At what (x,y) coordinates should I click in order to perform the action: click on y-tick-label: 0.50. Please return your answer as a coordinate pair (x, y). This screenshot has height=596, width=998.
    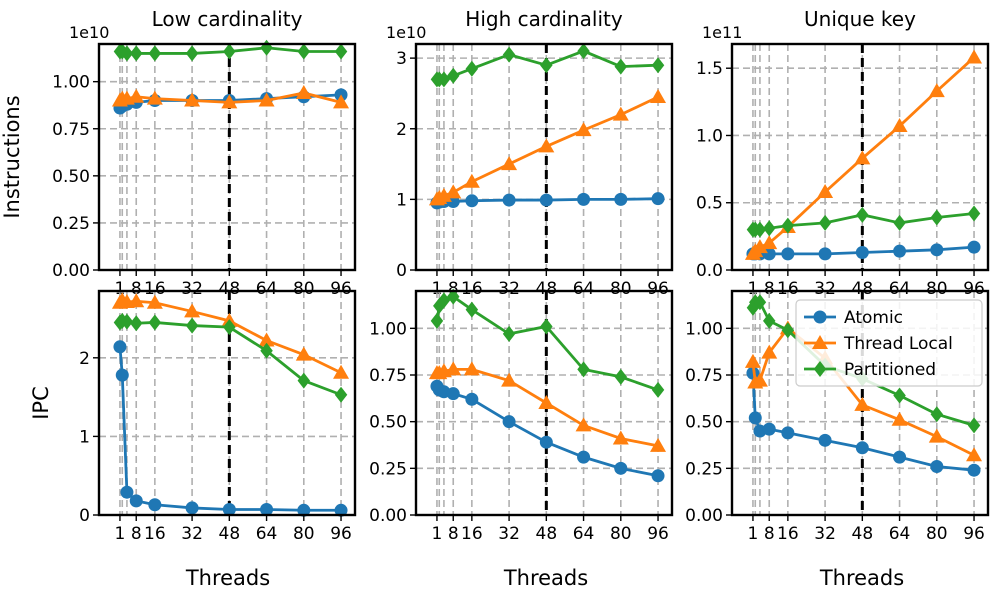
    Looking at the image, I should click on (388, 423).